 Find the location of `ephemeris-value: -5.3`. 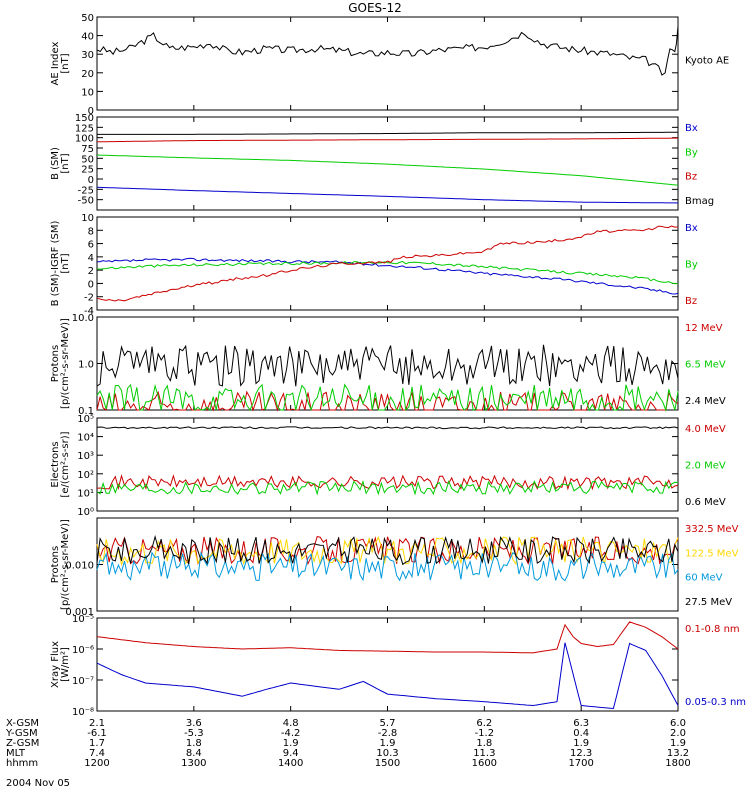

ephemeris-value: -5.3 is located at coordinates (194, 733).